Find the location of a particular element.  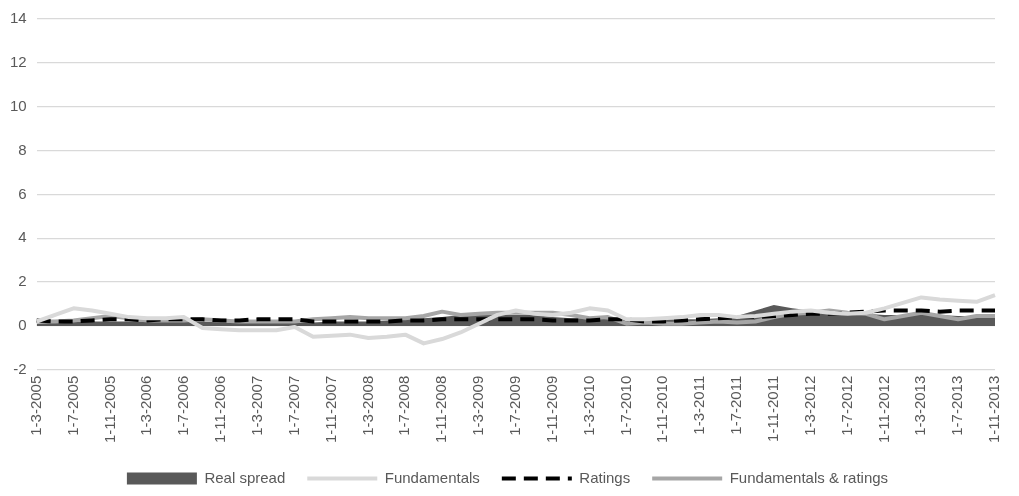

x-tick-label: 1-11-2009 is located at coordinates (551, 409).